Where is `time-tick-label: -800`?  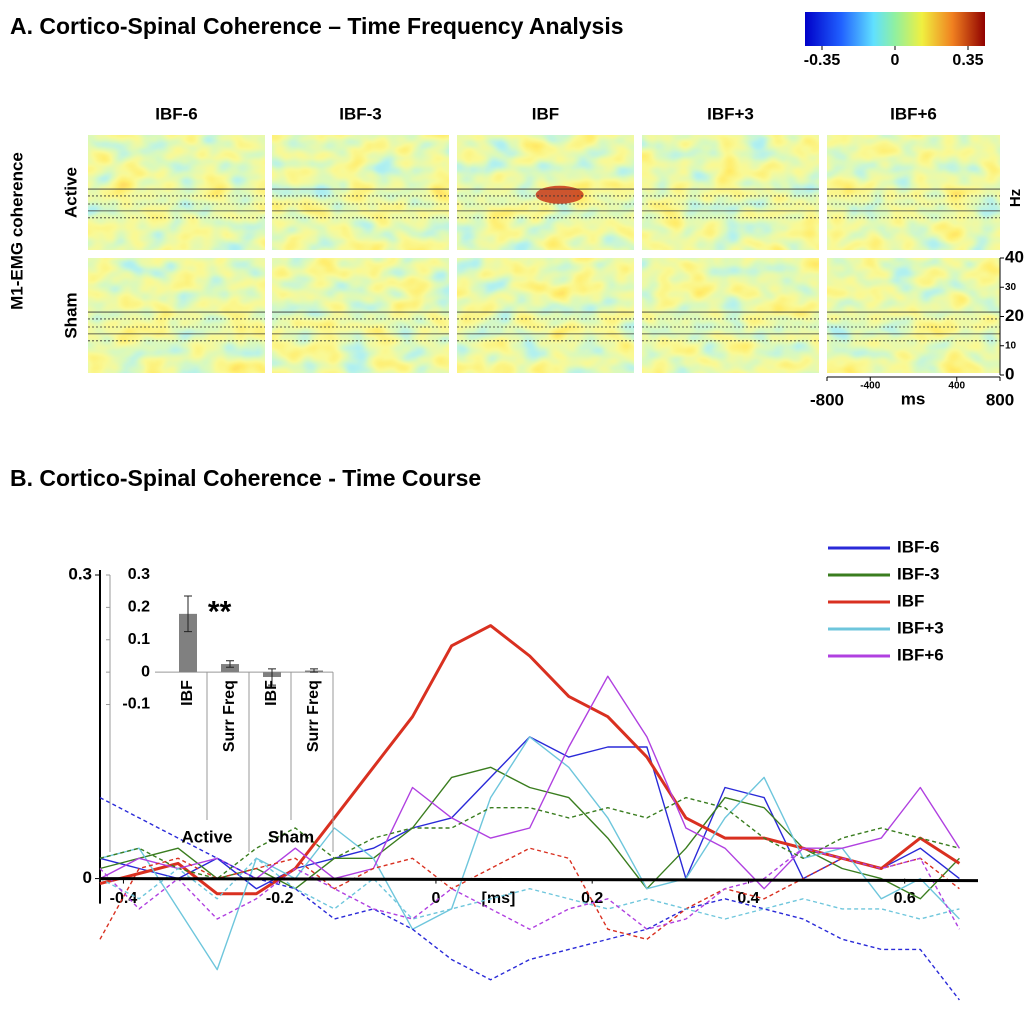
time-tick-label: -800 is located at coordinates (827, 399).